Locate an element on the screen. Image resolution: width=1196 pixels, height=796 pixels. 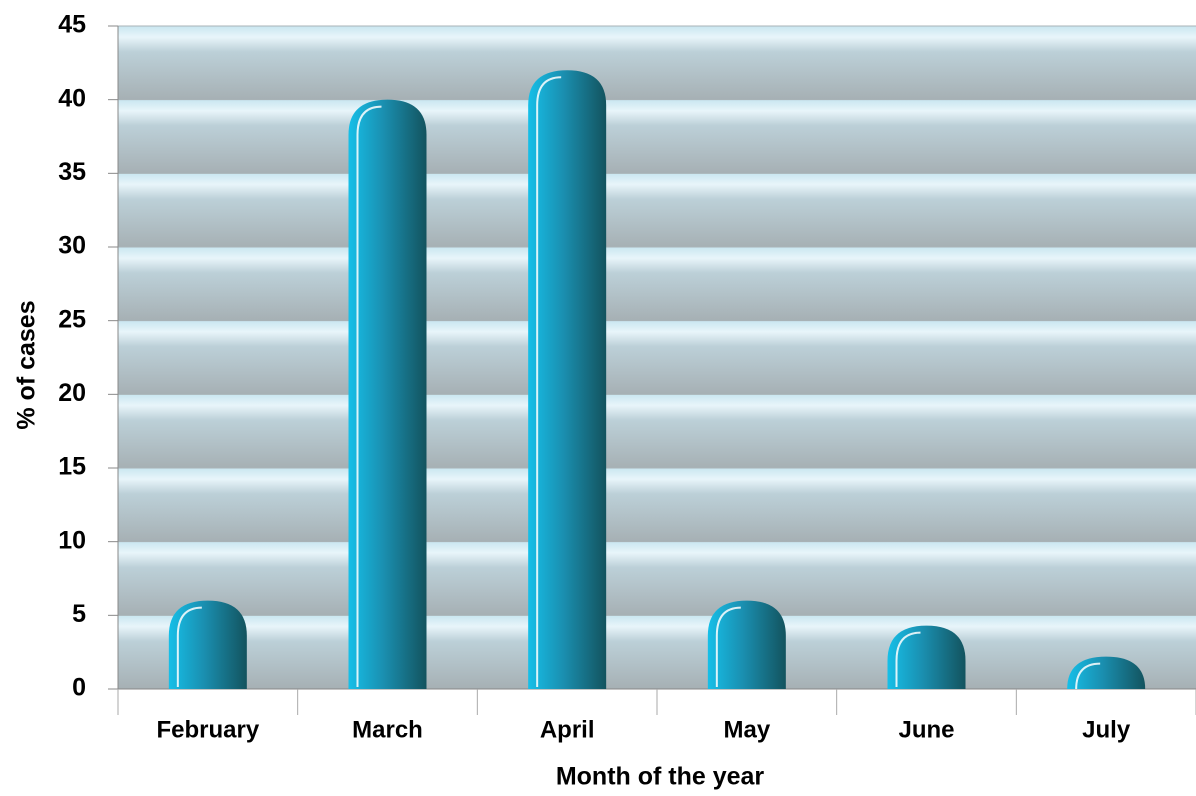
y-tick-label: 25 is located at coordinates (72, 319).